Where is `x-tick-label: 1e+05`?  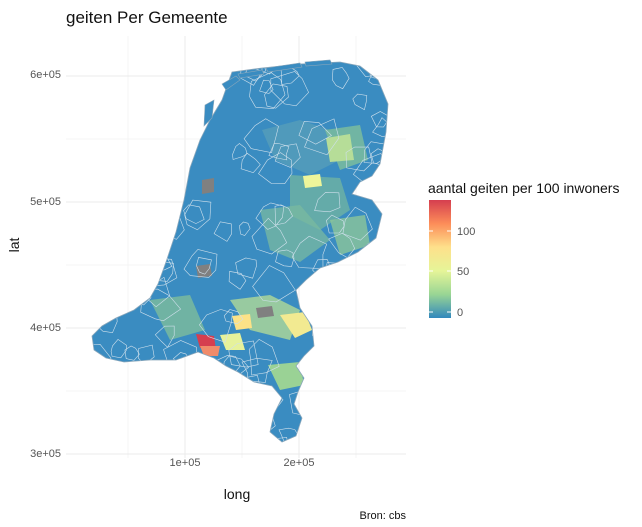
x-tick-label: 1e+05 is located at coordinates (185, 463).